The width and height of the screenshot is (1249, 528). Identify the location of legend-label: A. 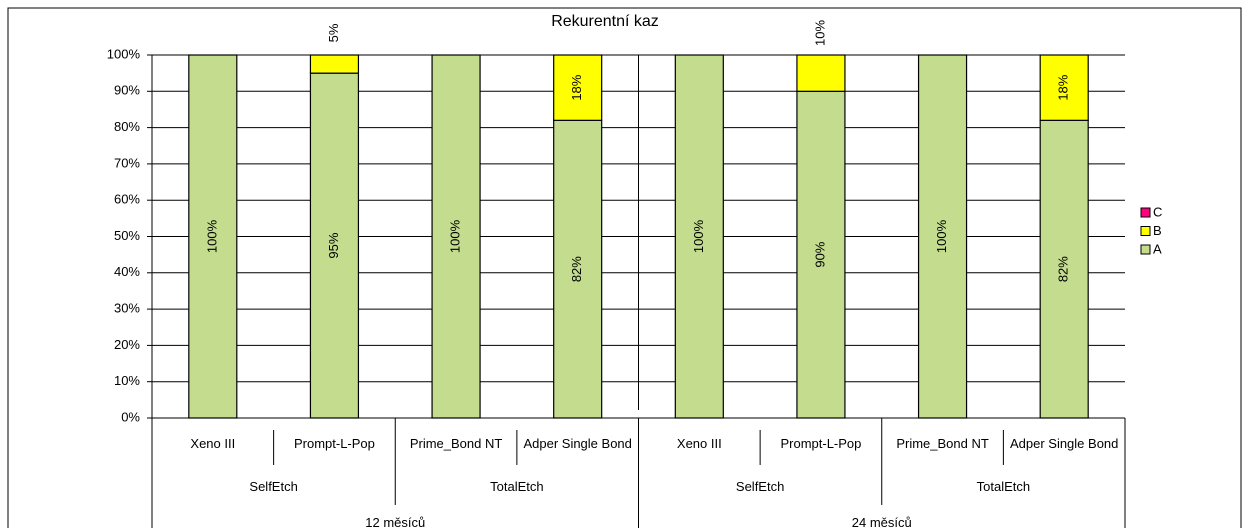
(1157, 248).